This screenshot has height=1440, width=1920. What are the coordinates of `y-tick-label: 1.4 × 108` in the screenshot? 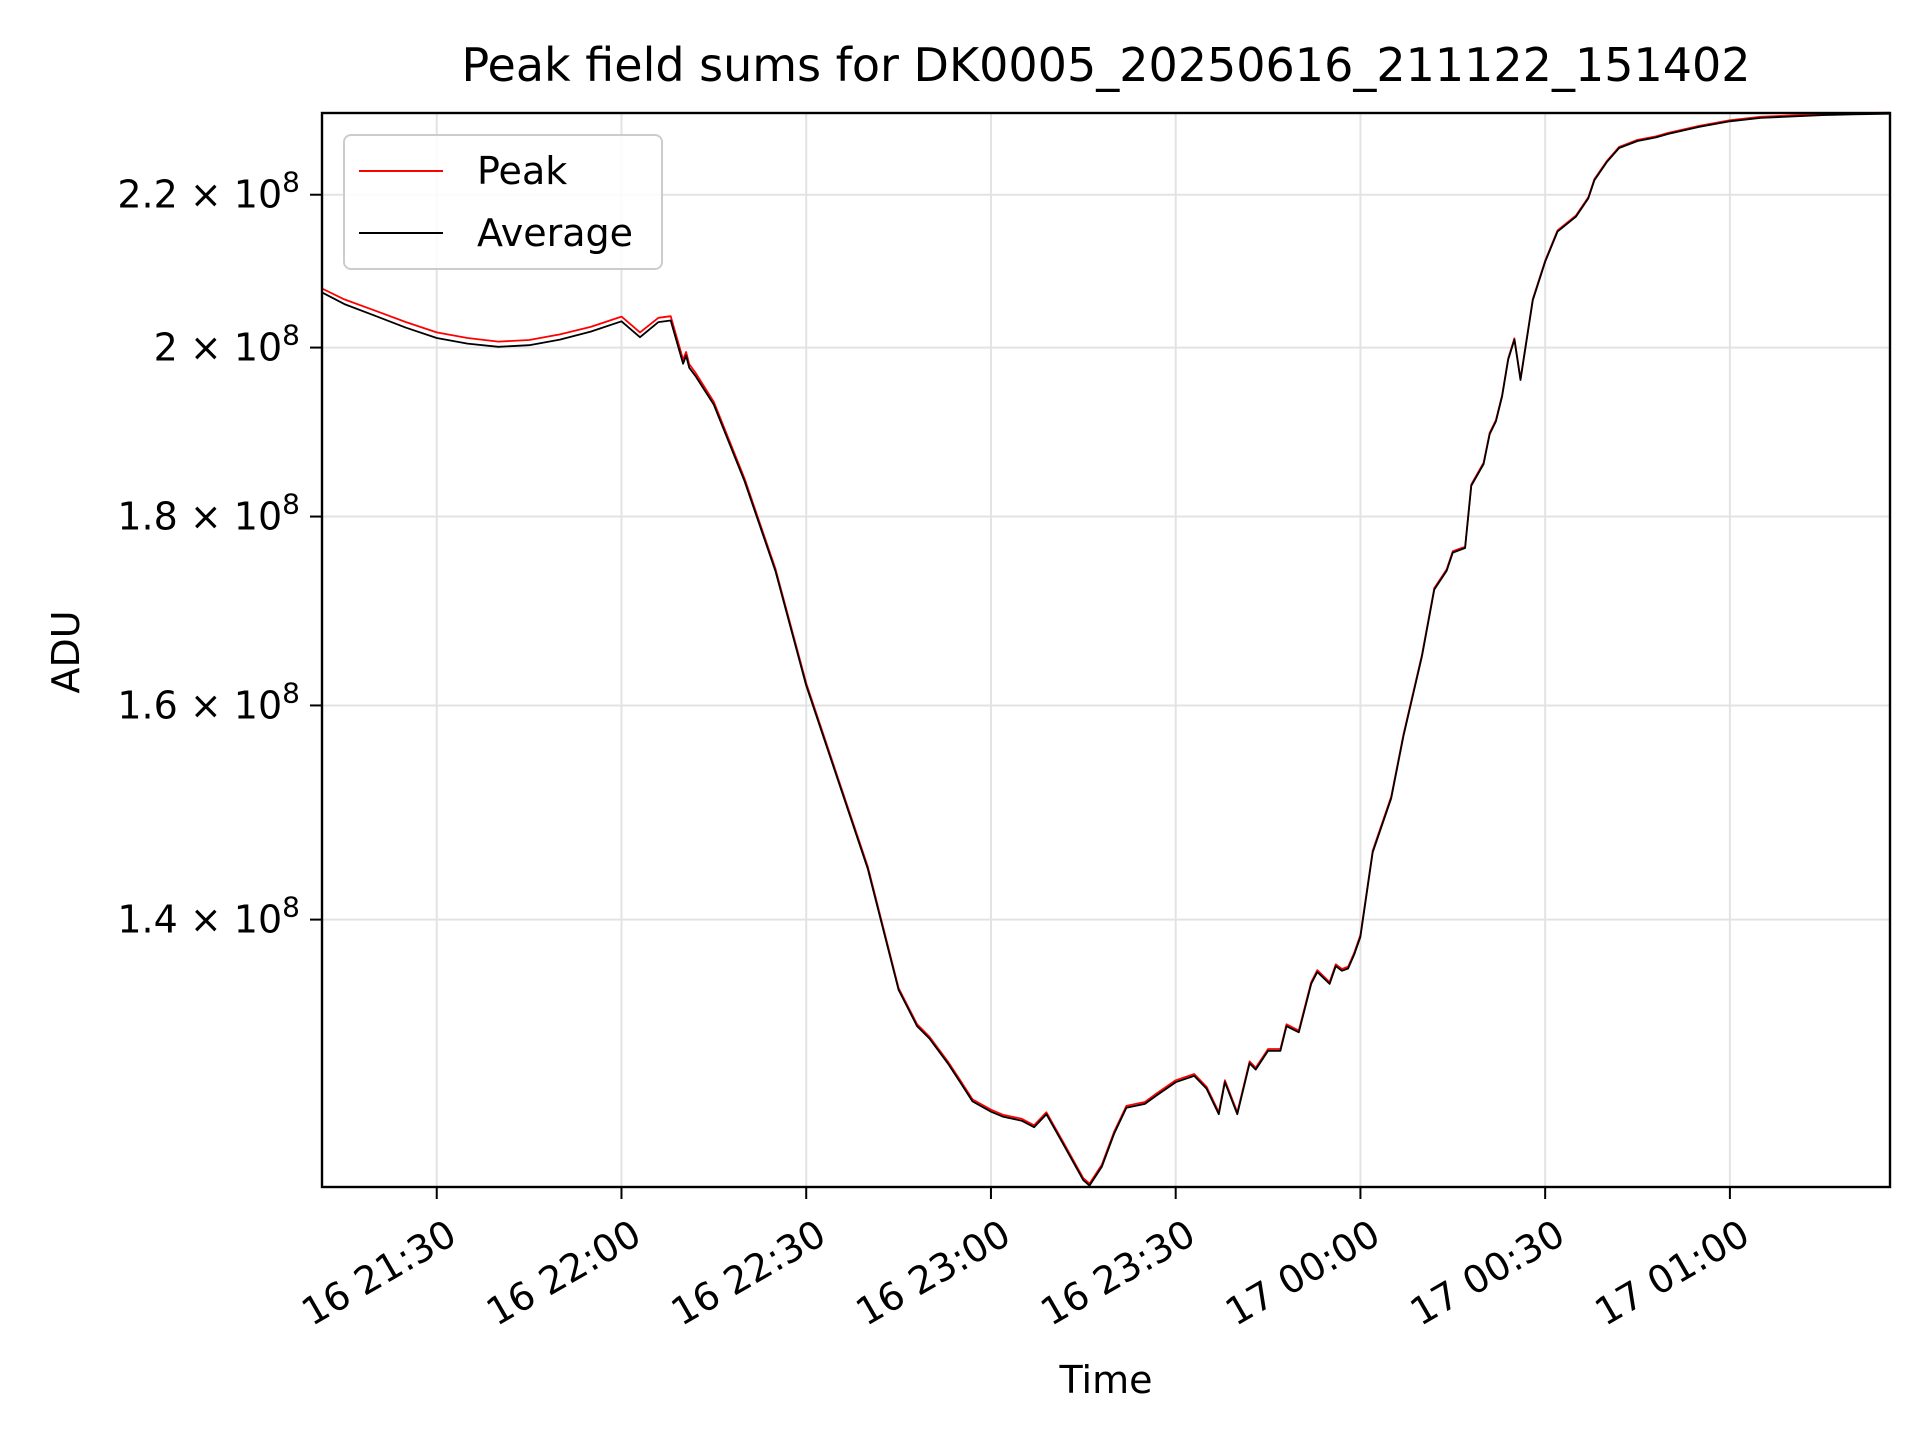 It's located at (208, 916).